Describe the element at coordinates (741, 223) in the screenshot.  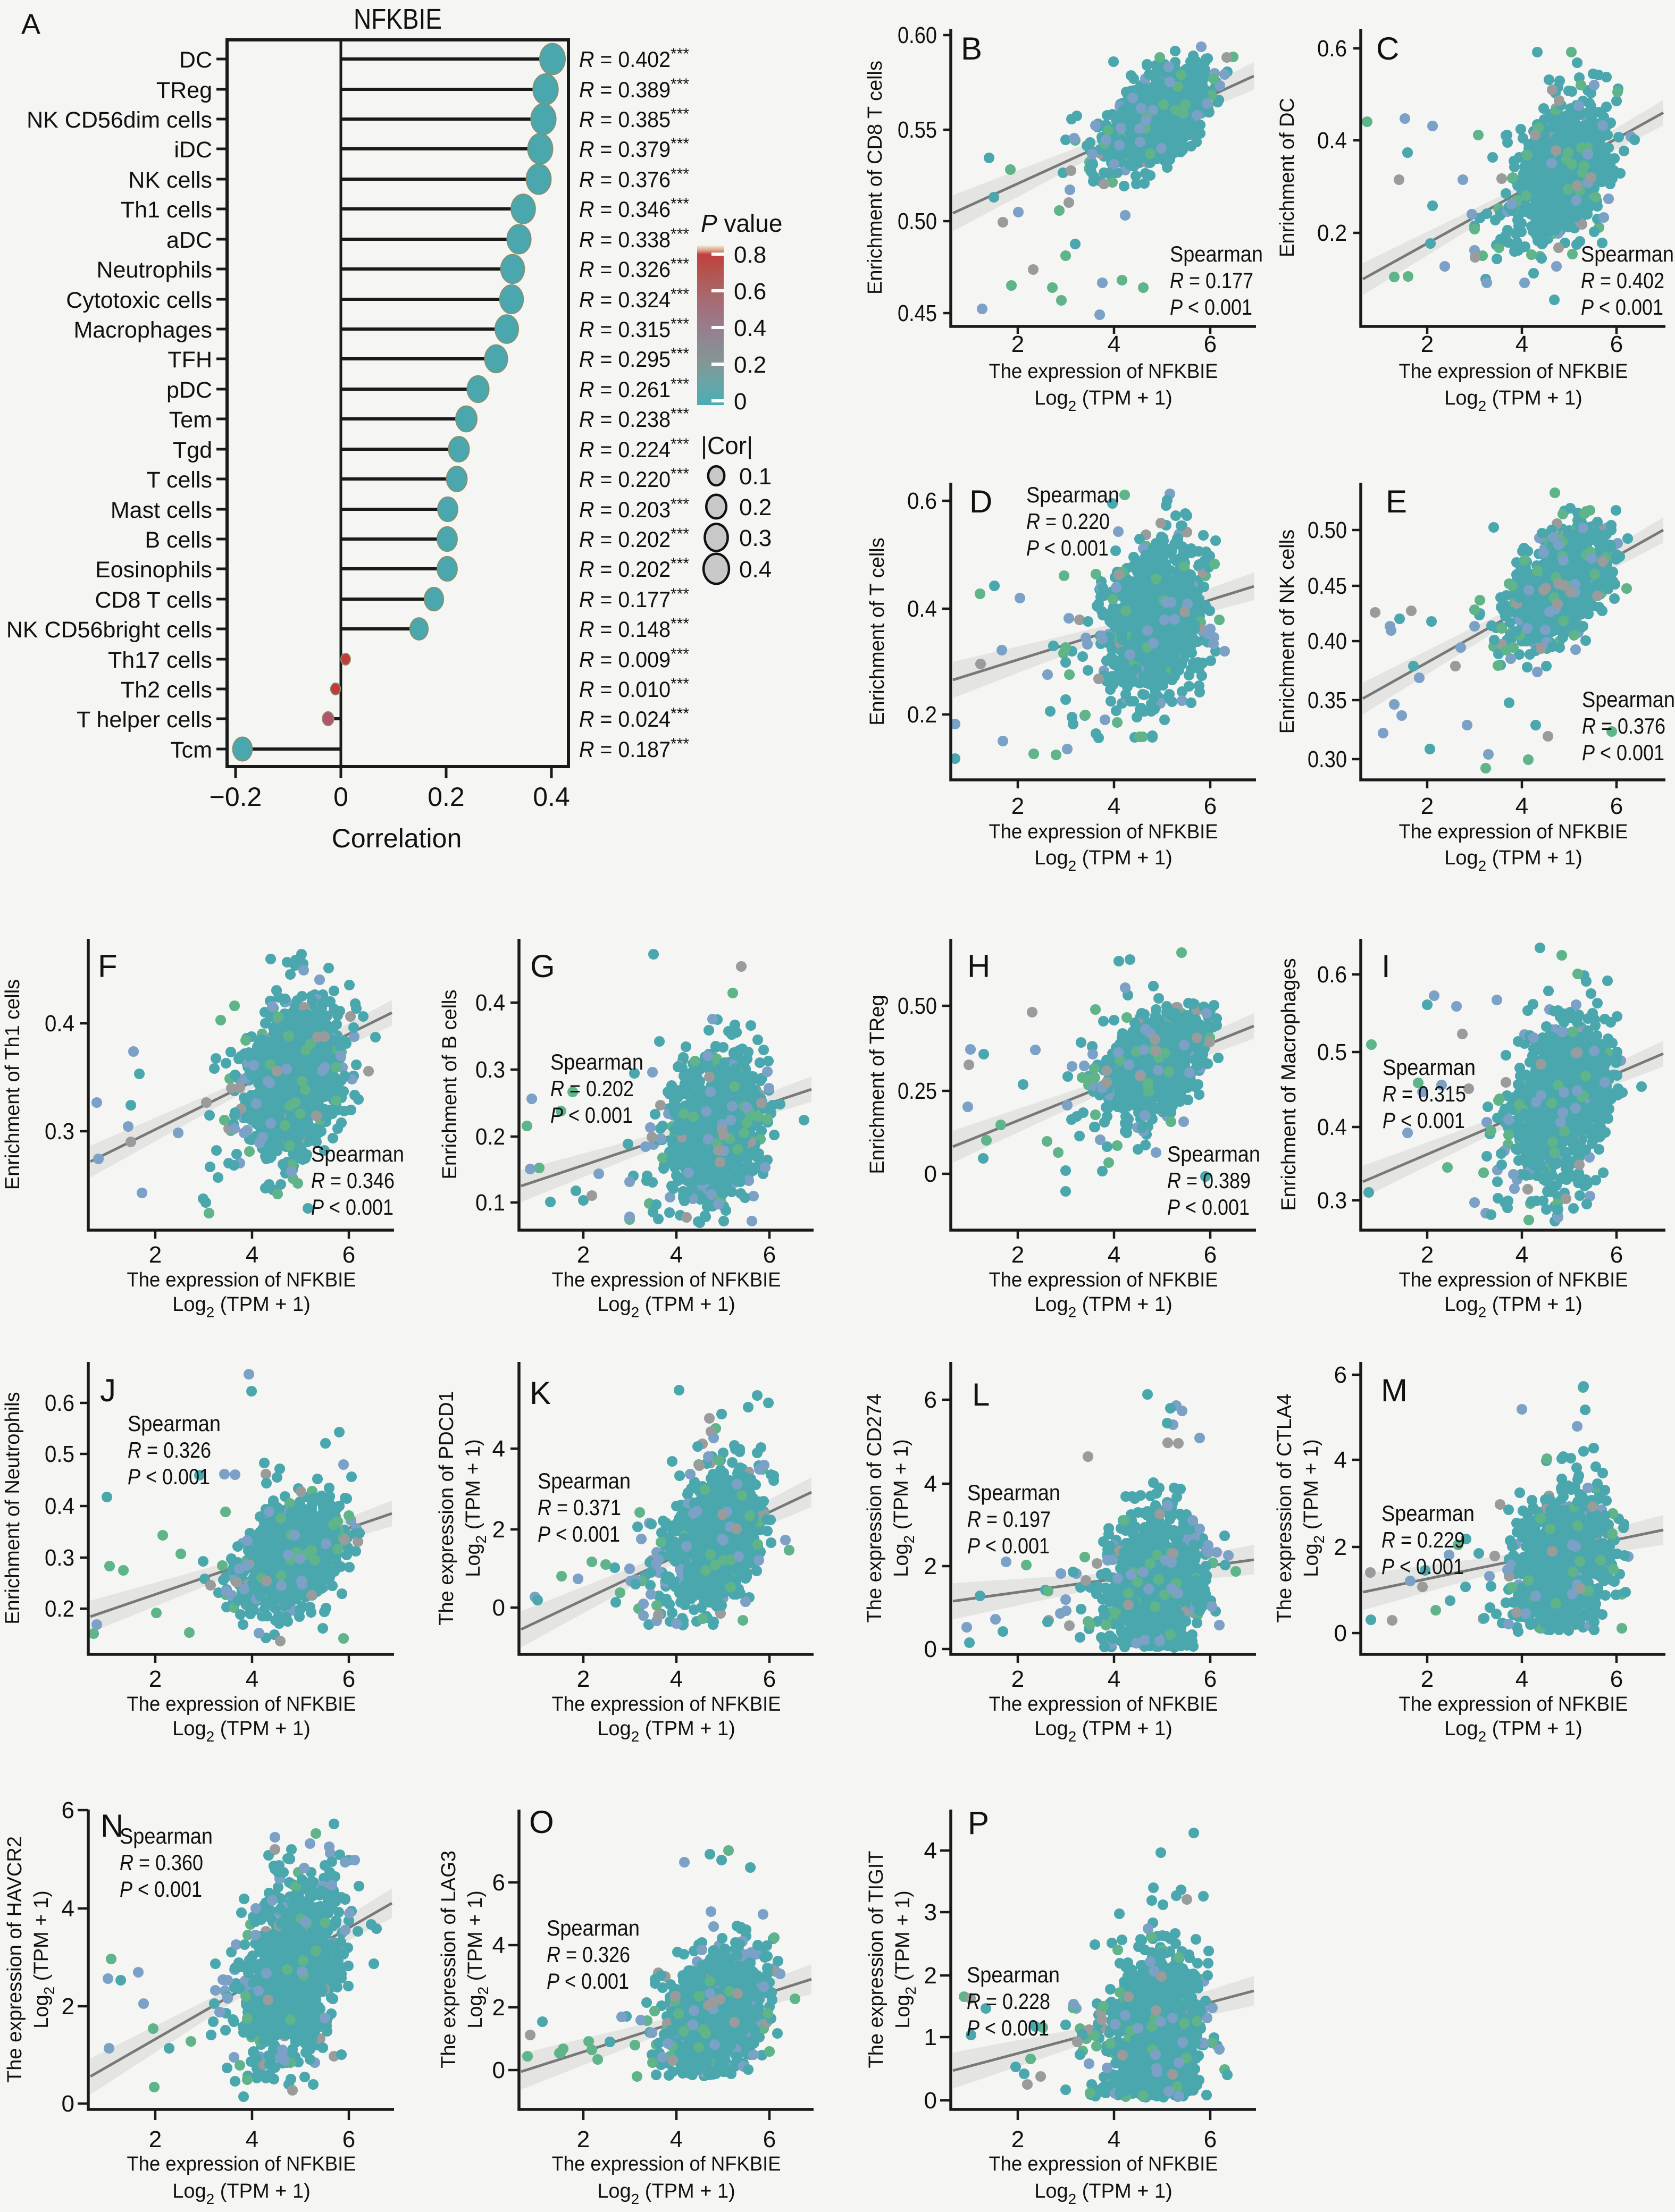
I see `svg-text: P value` at that location.